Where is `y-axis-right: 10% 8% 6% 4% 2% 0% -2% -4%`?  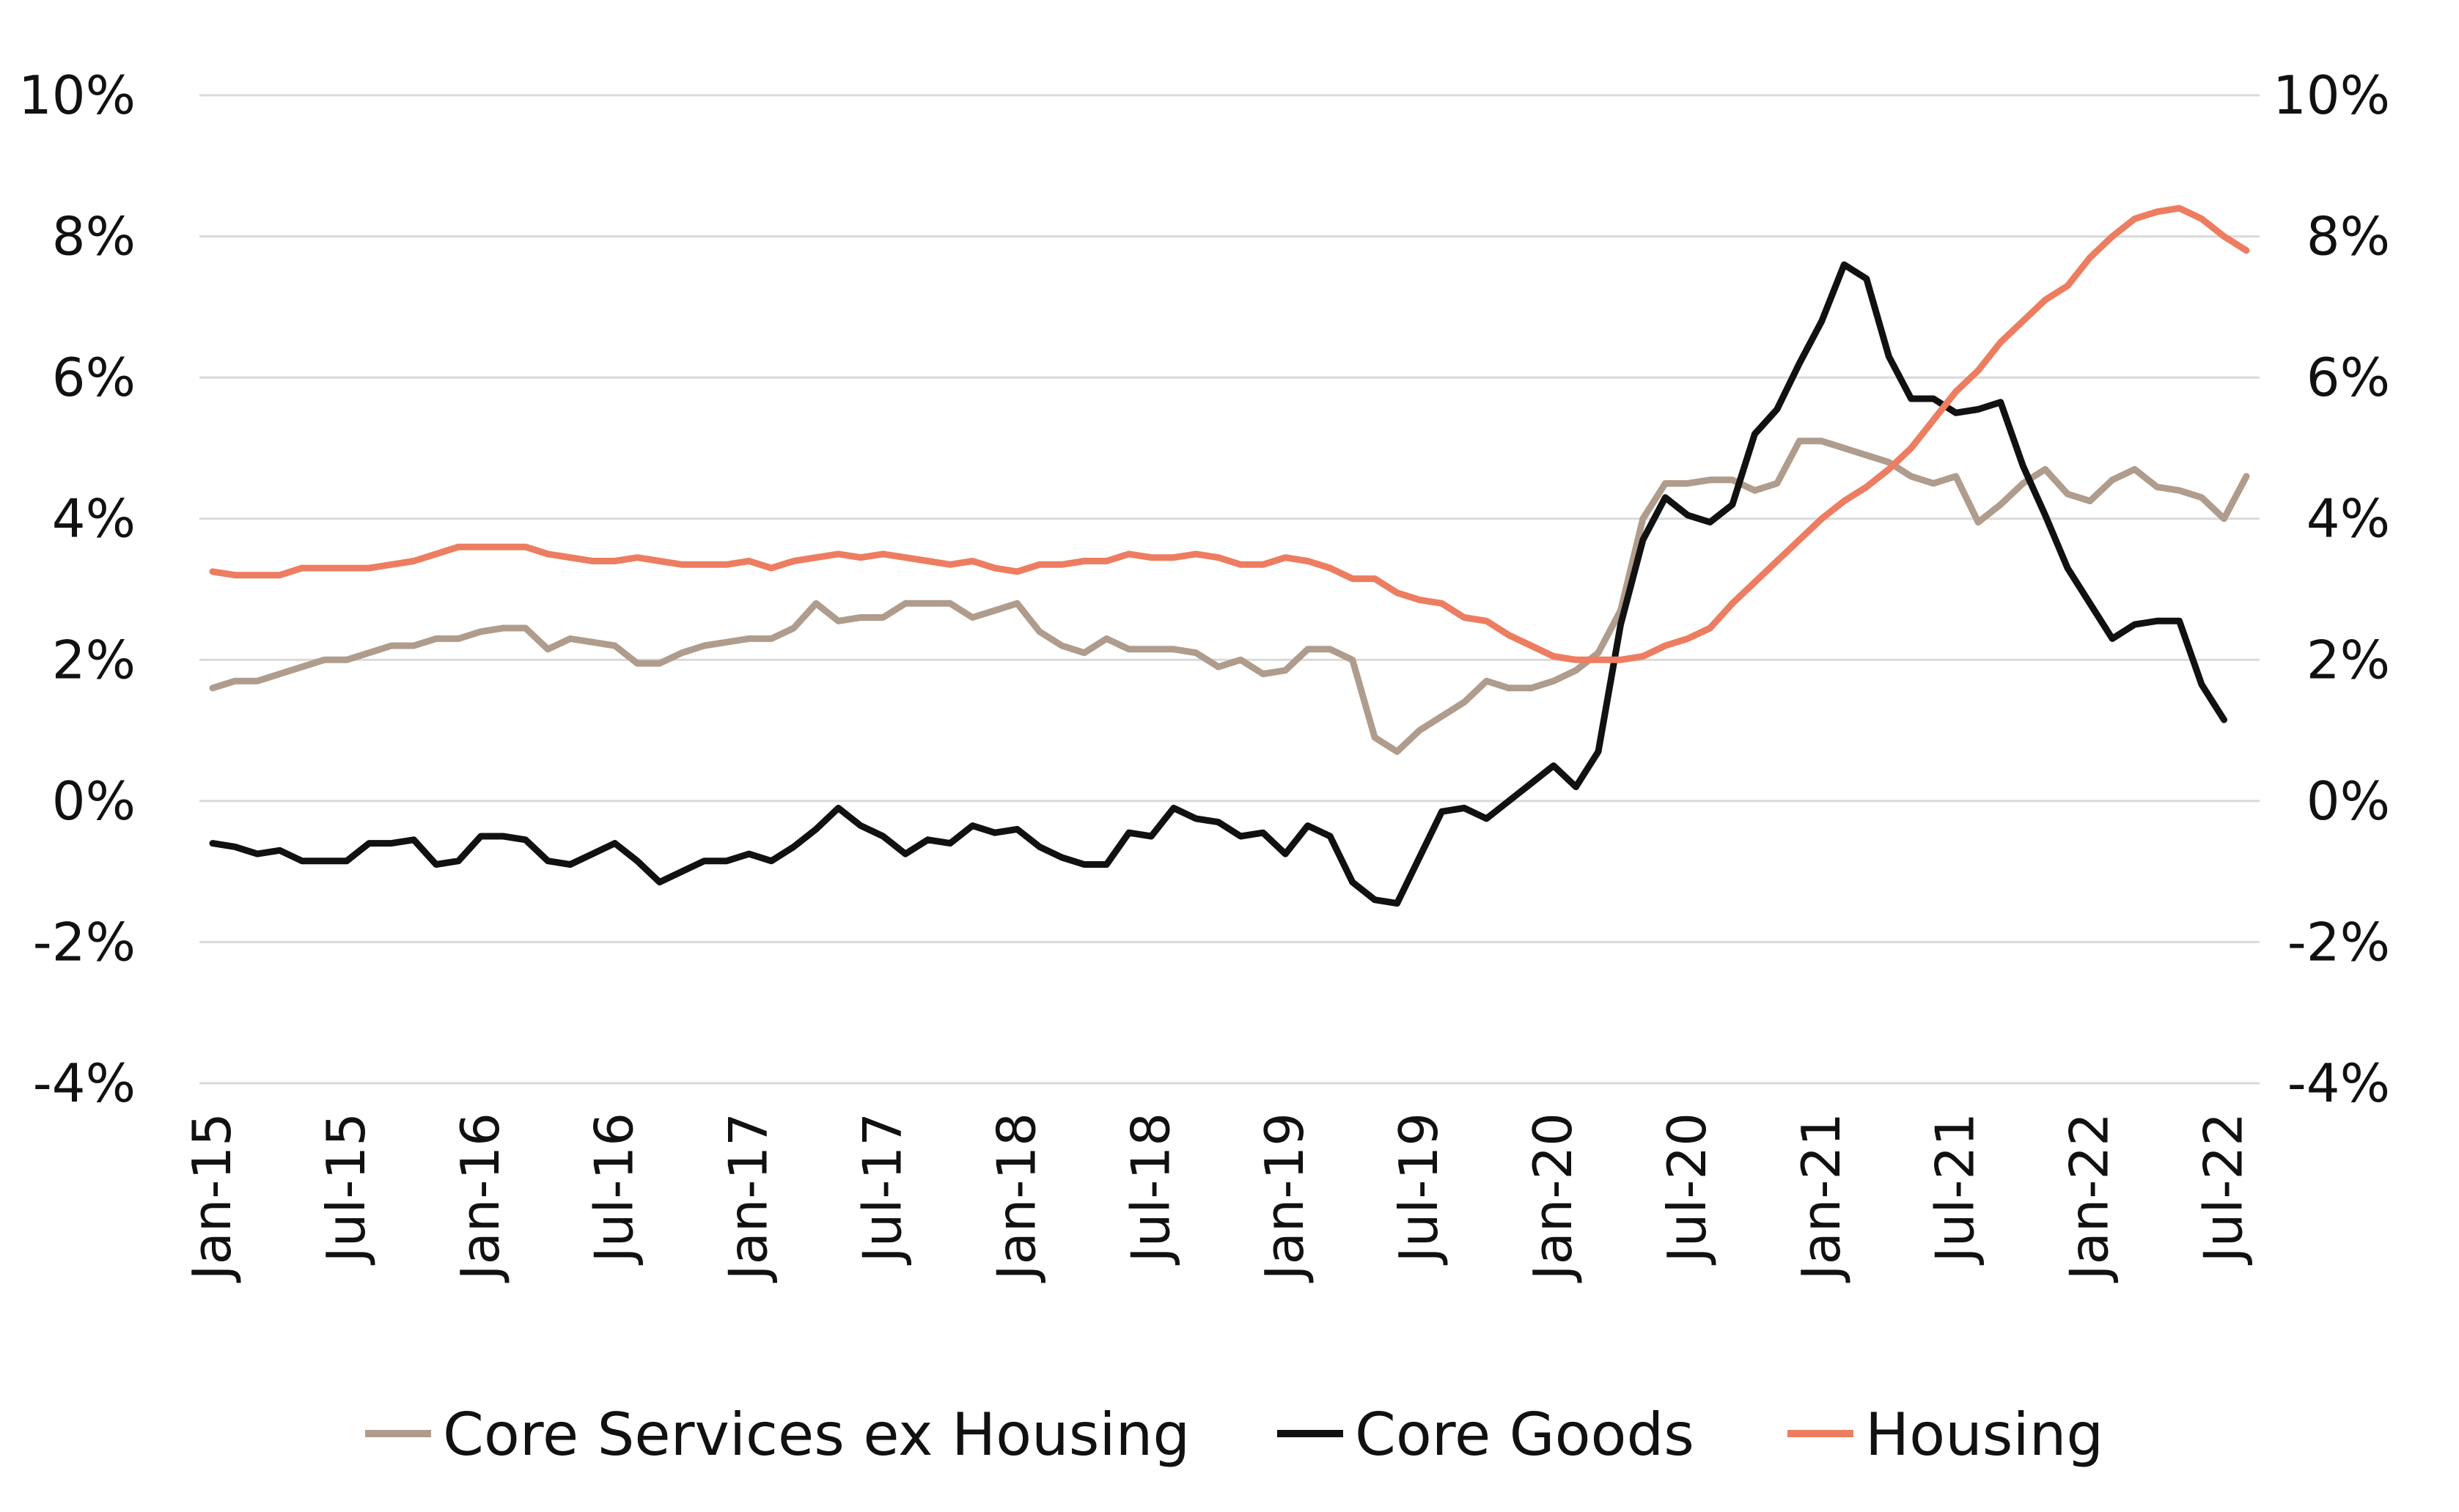 y-axis-right: 10% 8% 6% 4% 2% 0% -2% -4% is located at coordinates (2331, 589).